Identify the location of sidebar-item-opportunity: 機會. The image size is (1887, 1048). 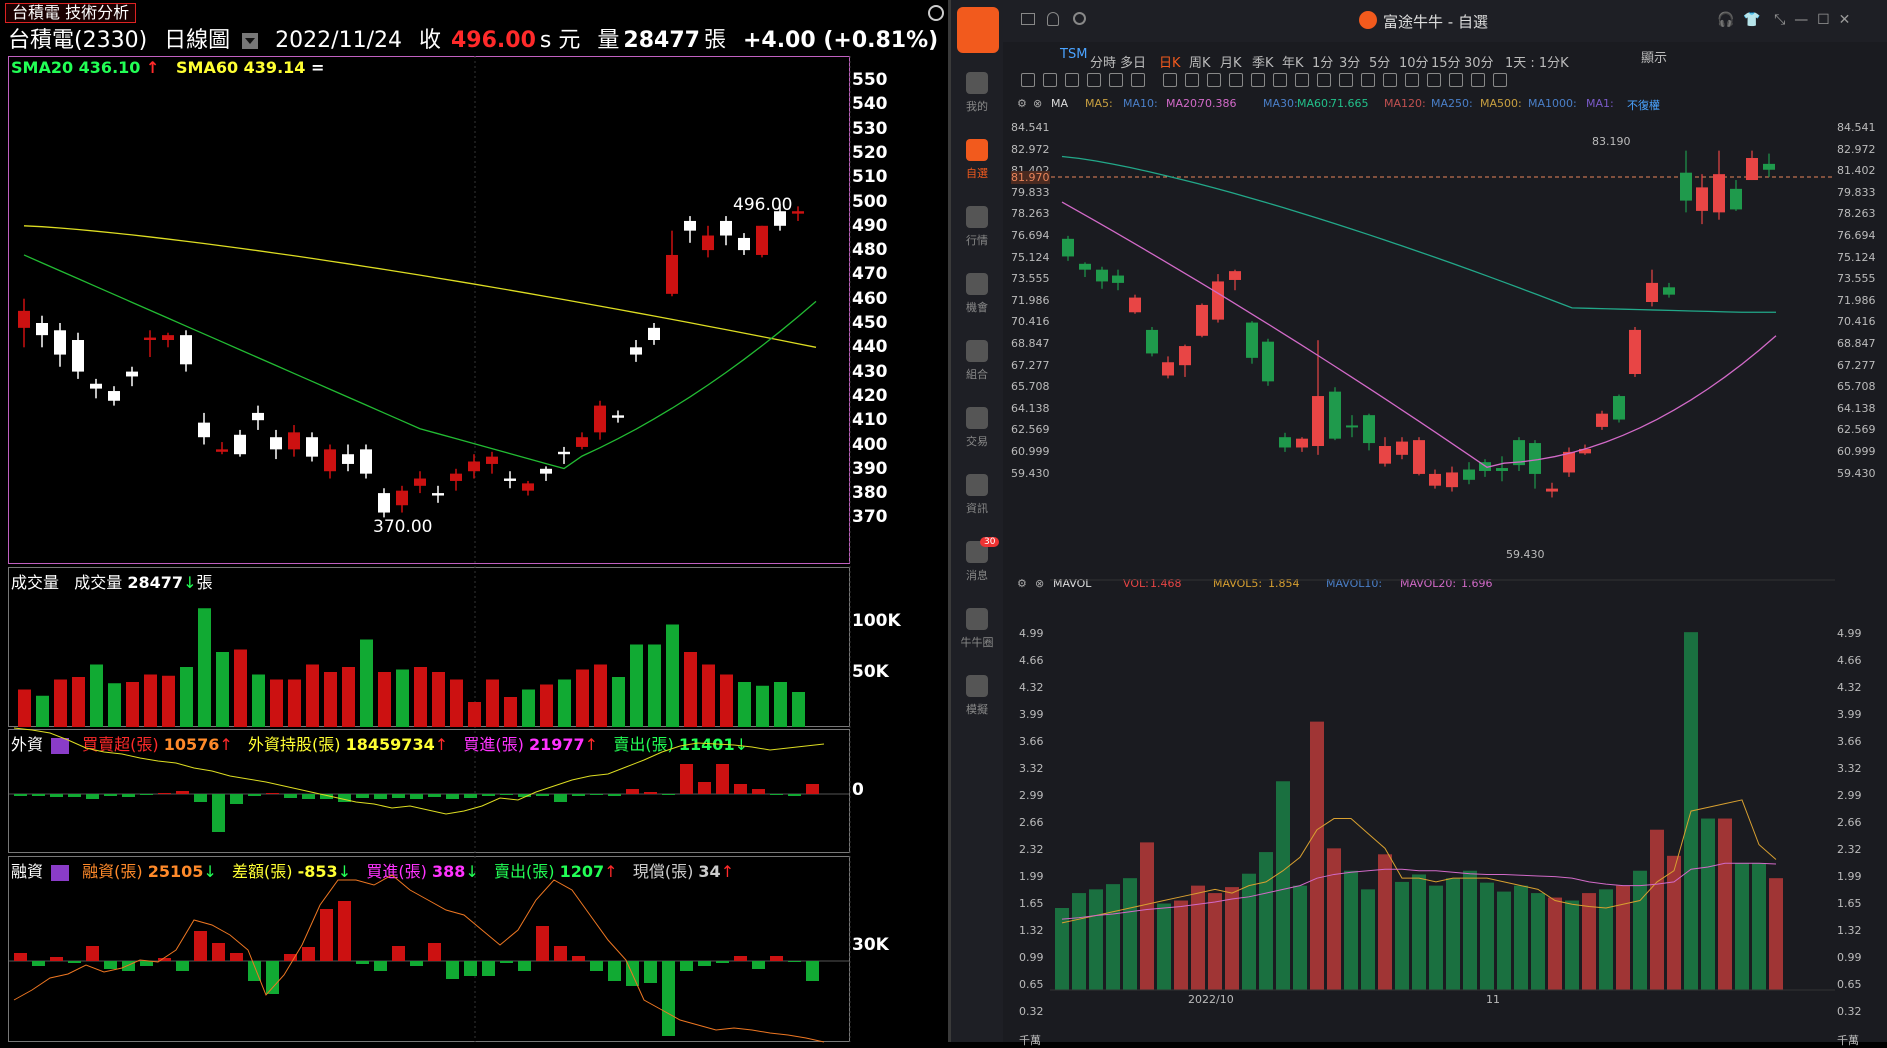
(977, 294).